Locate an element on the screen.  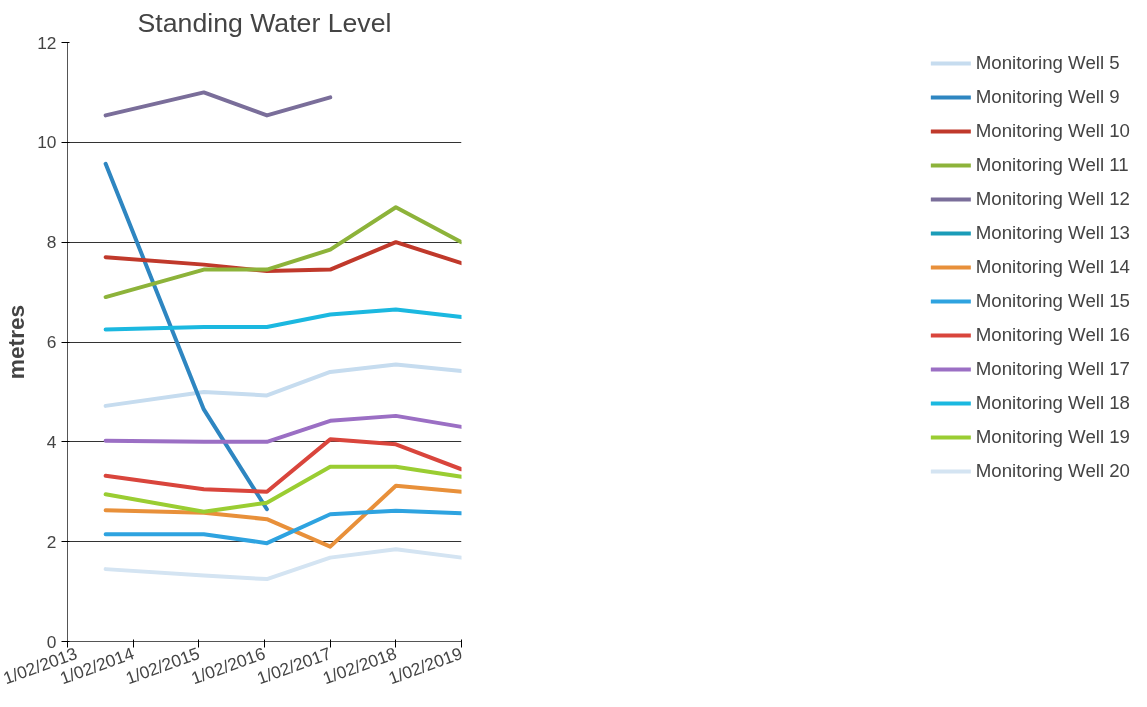
y-axis-title: metres is located at coordinates (16, 342).